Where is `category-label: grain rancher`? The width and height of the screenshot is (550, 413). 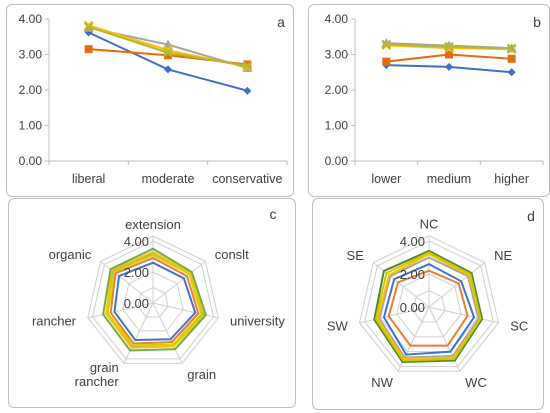 category-label: grain rancher is located at coordinates (97, 374).